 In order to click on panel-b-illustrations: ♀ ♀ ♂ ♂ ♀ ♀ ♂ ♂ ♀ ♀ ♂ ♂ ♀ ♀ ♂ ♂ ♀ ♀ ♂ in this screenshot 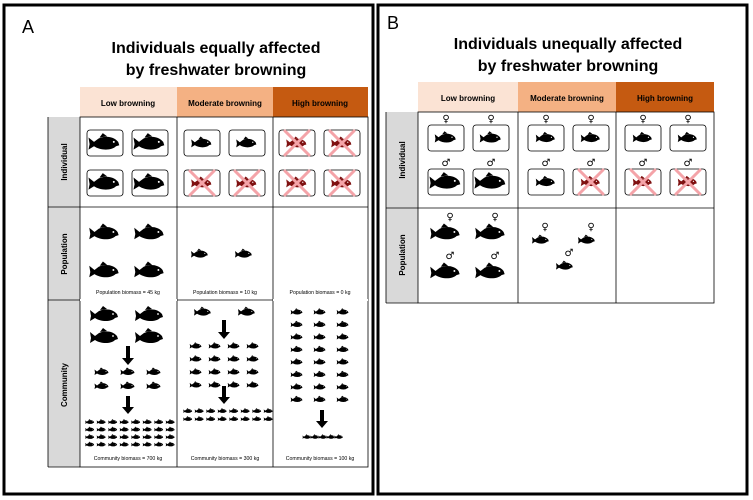, I will do `click(567, 196)`.